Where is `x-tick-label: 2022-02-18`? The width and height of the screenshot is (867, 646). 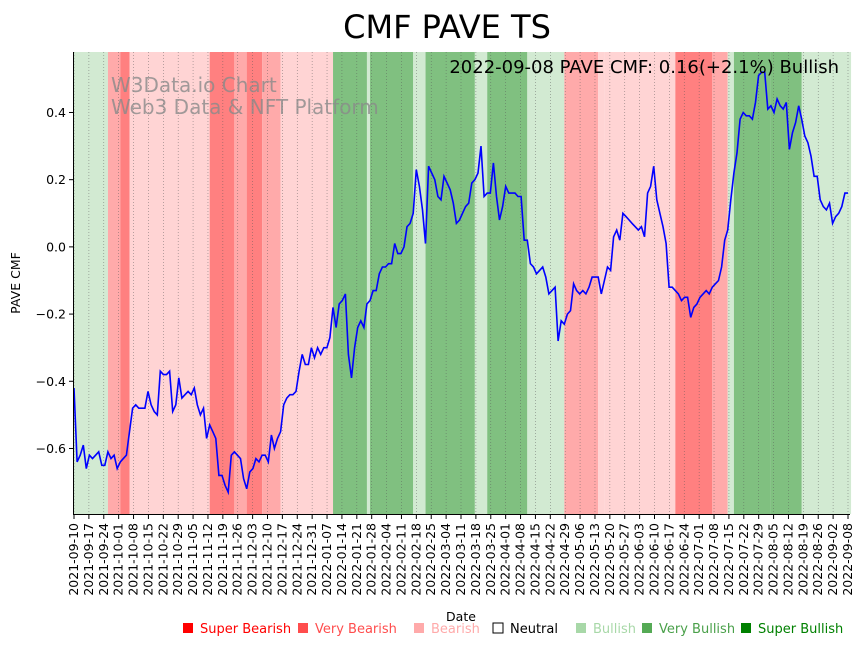
x-tick-label: 2022-02-18 is located at coordinates (415, 559).